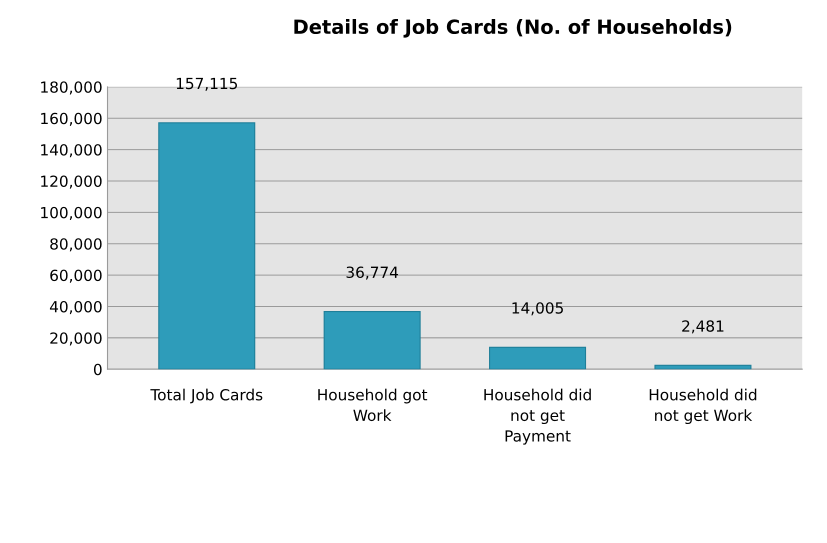  I want to click on y-tick-label: 80,000, so click(76, 245).